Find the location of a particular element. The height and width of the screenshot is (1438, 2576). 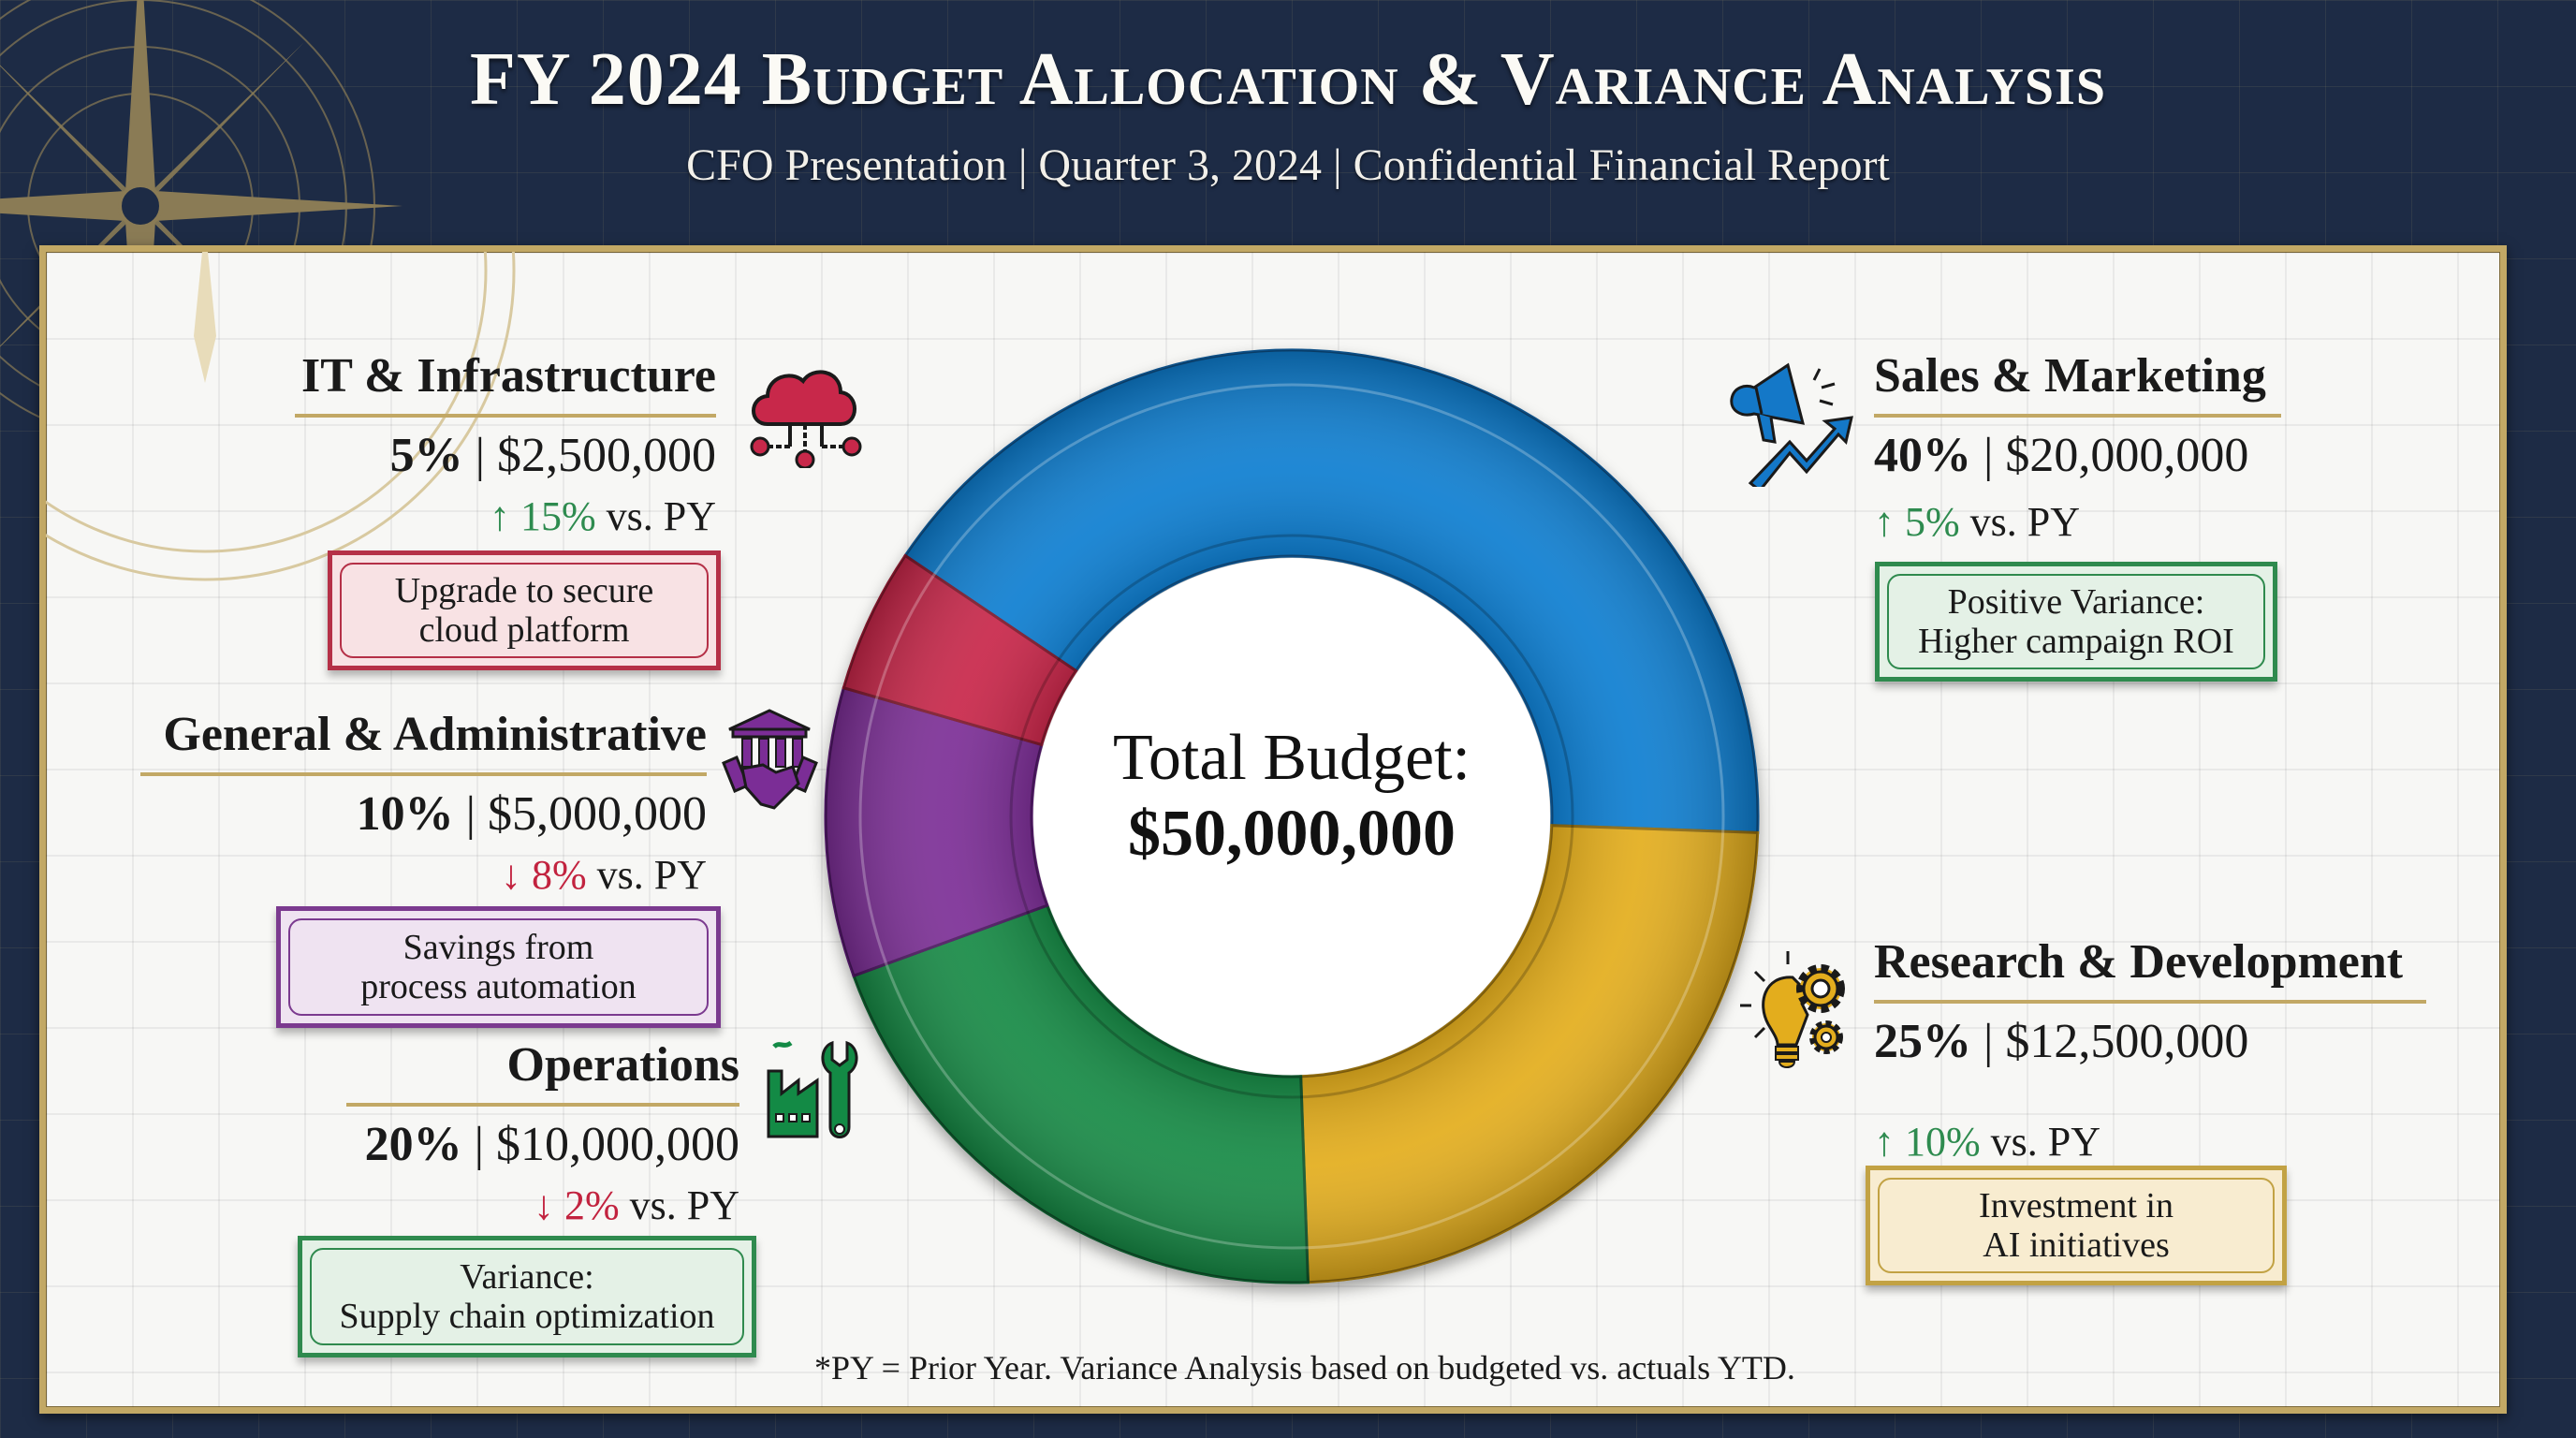

dept-it-change: ↑ 15% vs. PY is located at coordinates (602, 516).